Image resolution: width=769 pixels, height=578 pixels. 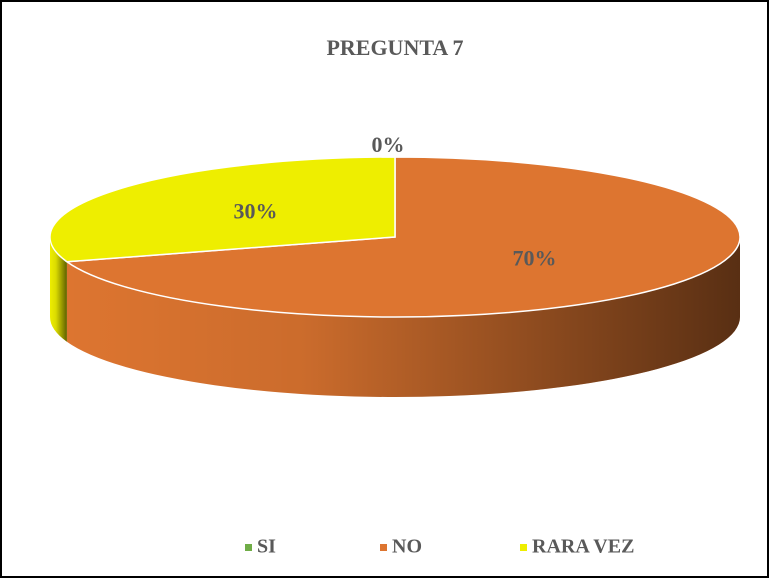 What do you see at coordinates (222, 209) in the screenshot?
I see `slice` at bounding box center [222, 209].